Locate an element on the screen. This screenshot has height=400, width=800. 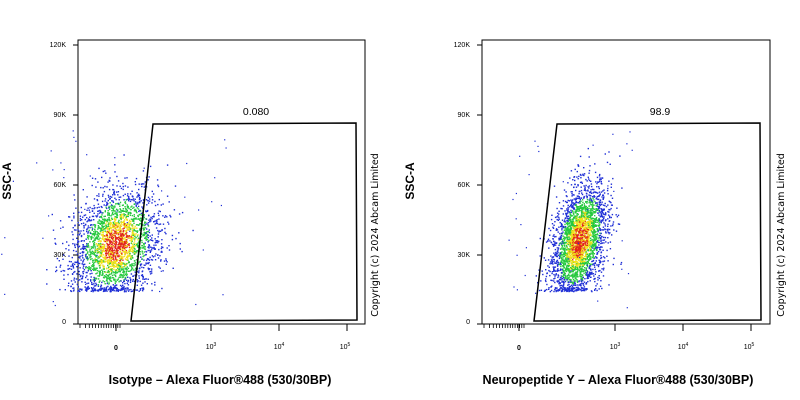
density-scatter is located at coordinates (570, 220).